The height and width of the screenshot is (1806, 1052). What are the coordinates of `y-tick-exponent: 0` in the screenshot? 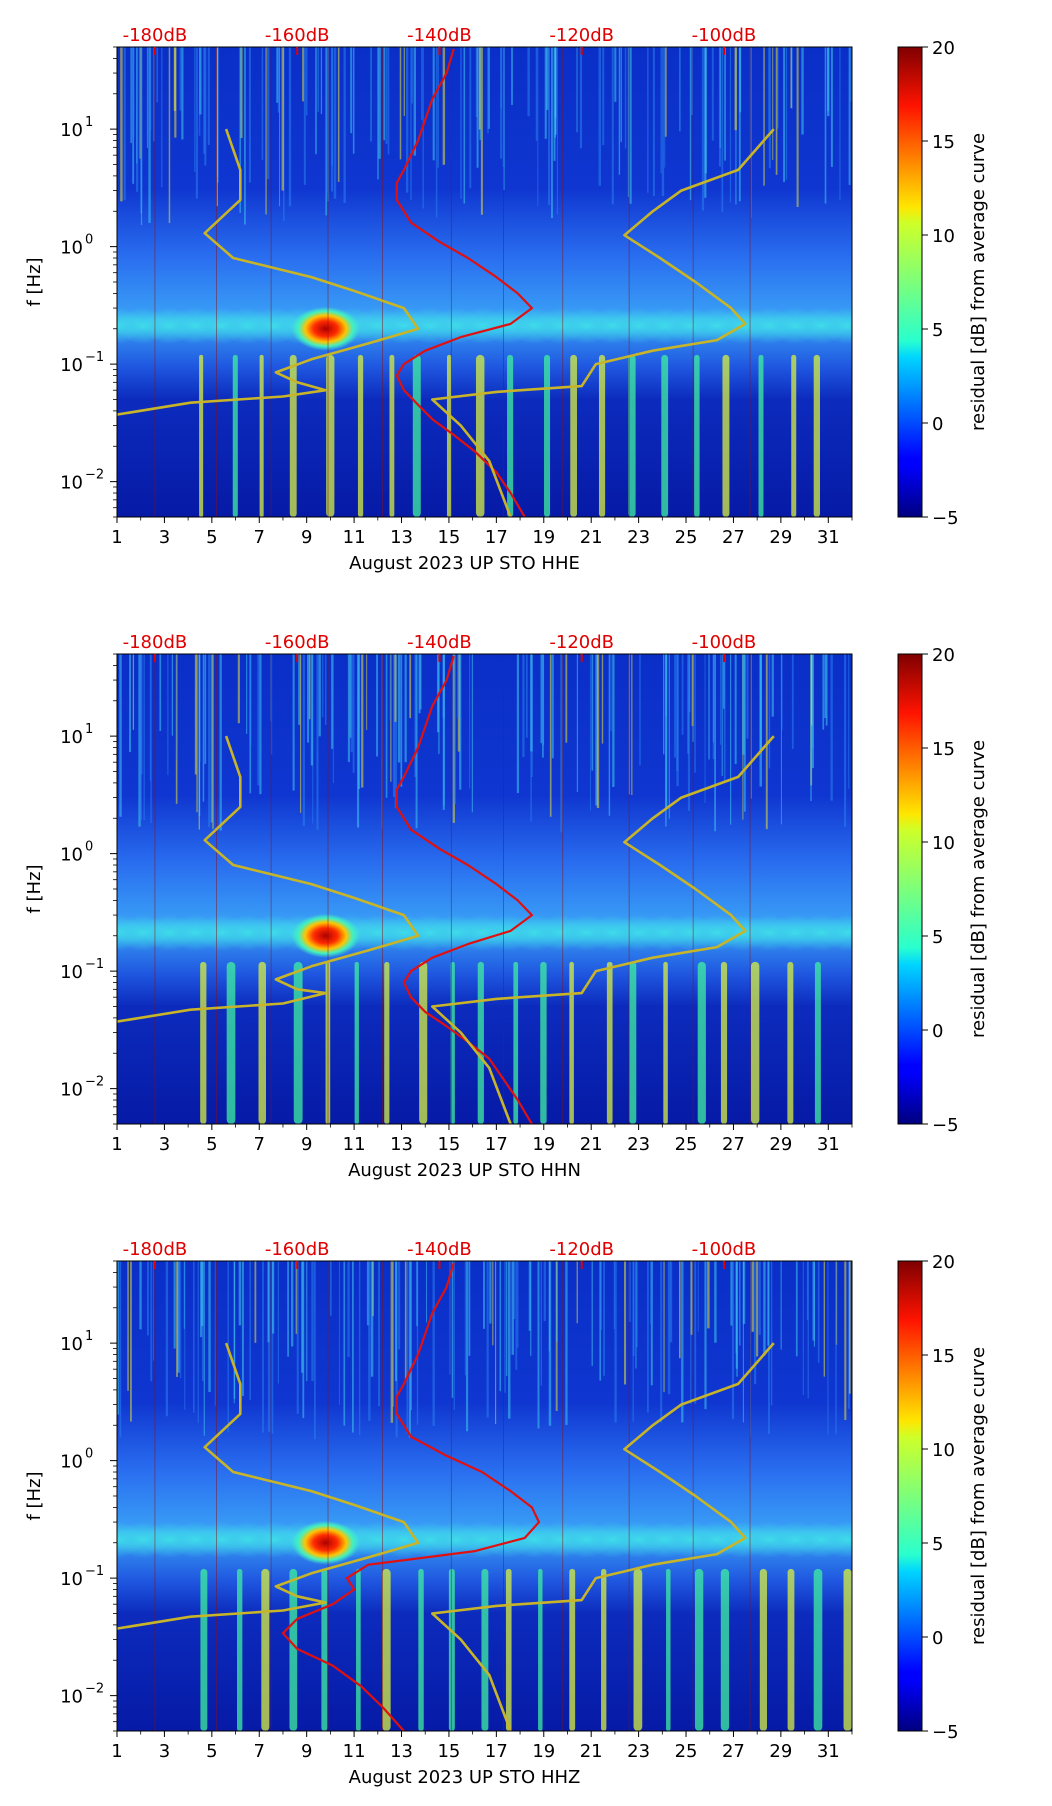 It's located at (89, 1454).